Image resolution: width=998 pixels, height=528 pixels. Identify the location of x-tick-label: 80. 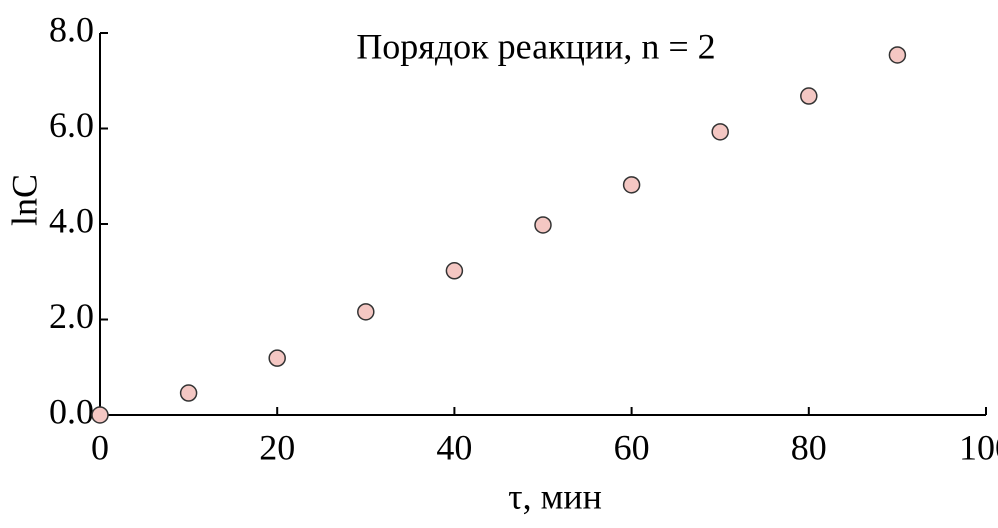
(809, 447).